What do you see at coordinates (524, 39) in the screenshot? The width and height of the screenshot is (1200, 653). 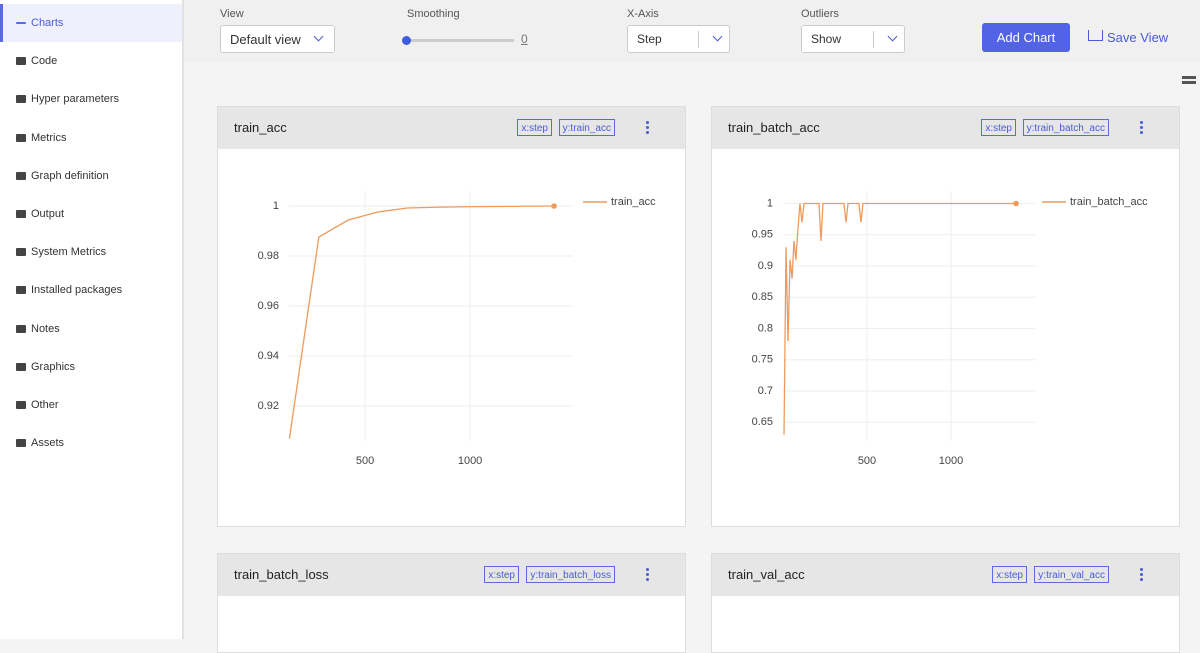 I see `smoothing-value: 0` at bounding box center [524, 39].